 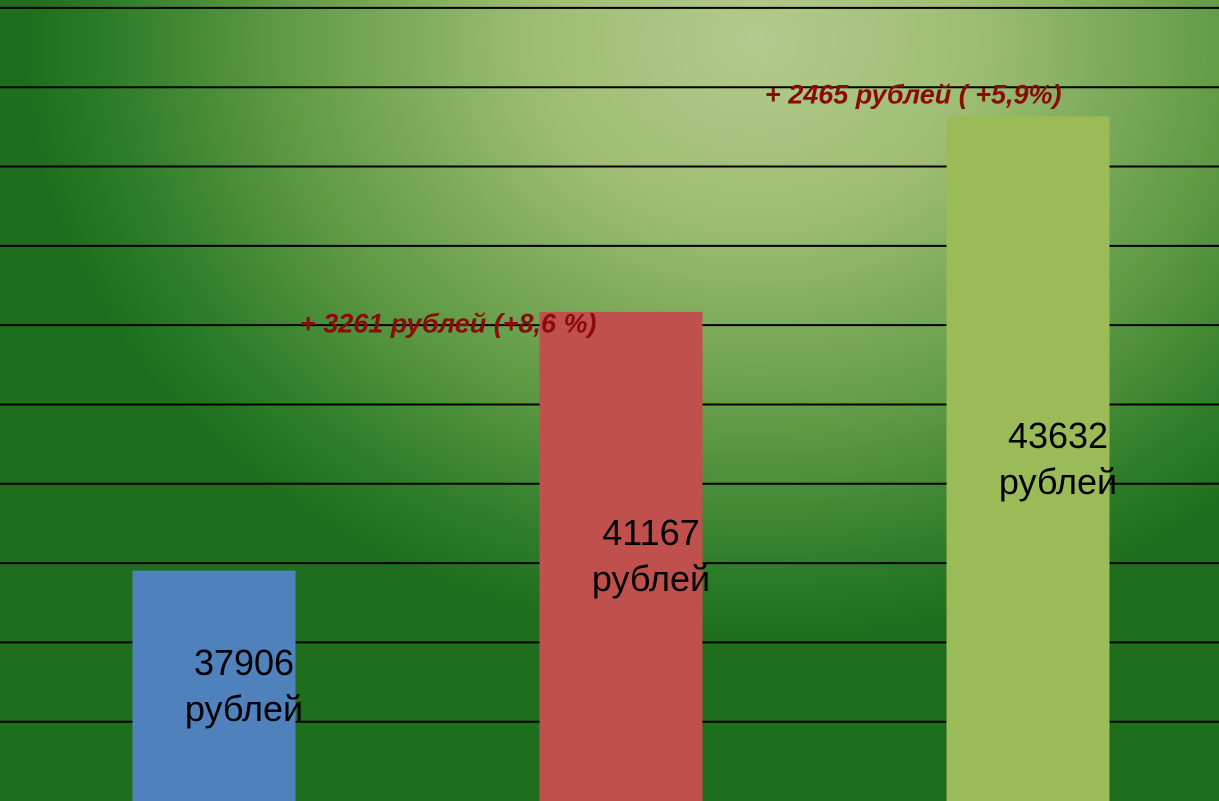 What do you see at coordinates (651, 556) in the screenshot?
I see `value-label: 41167 рублей` at bounding box center [651, 556].